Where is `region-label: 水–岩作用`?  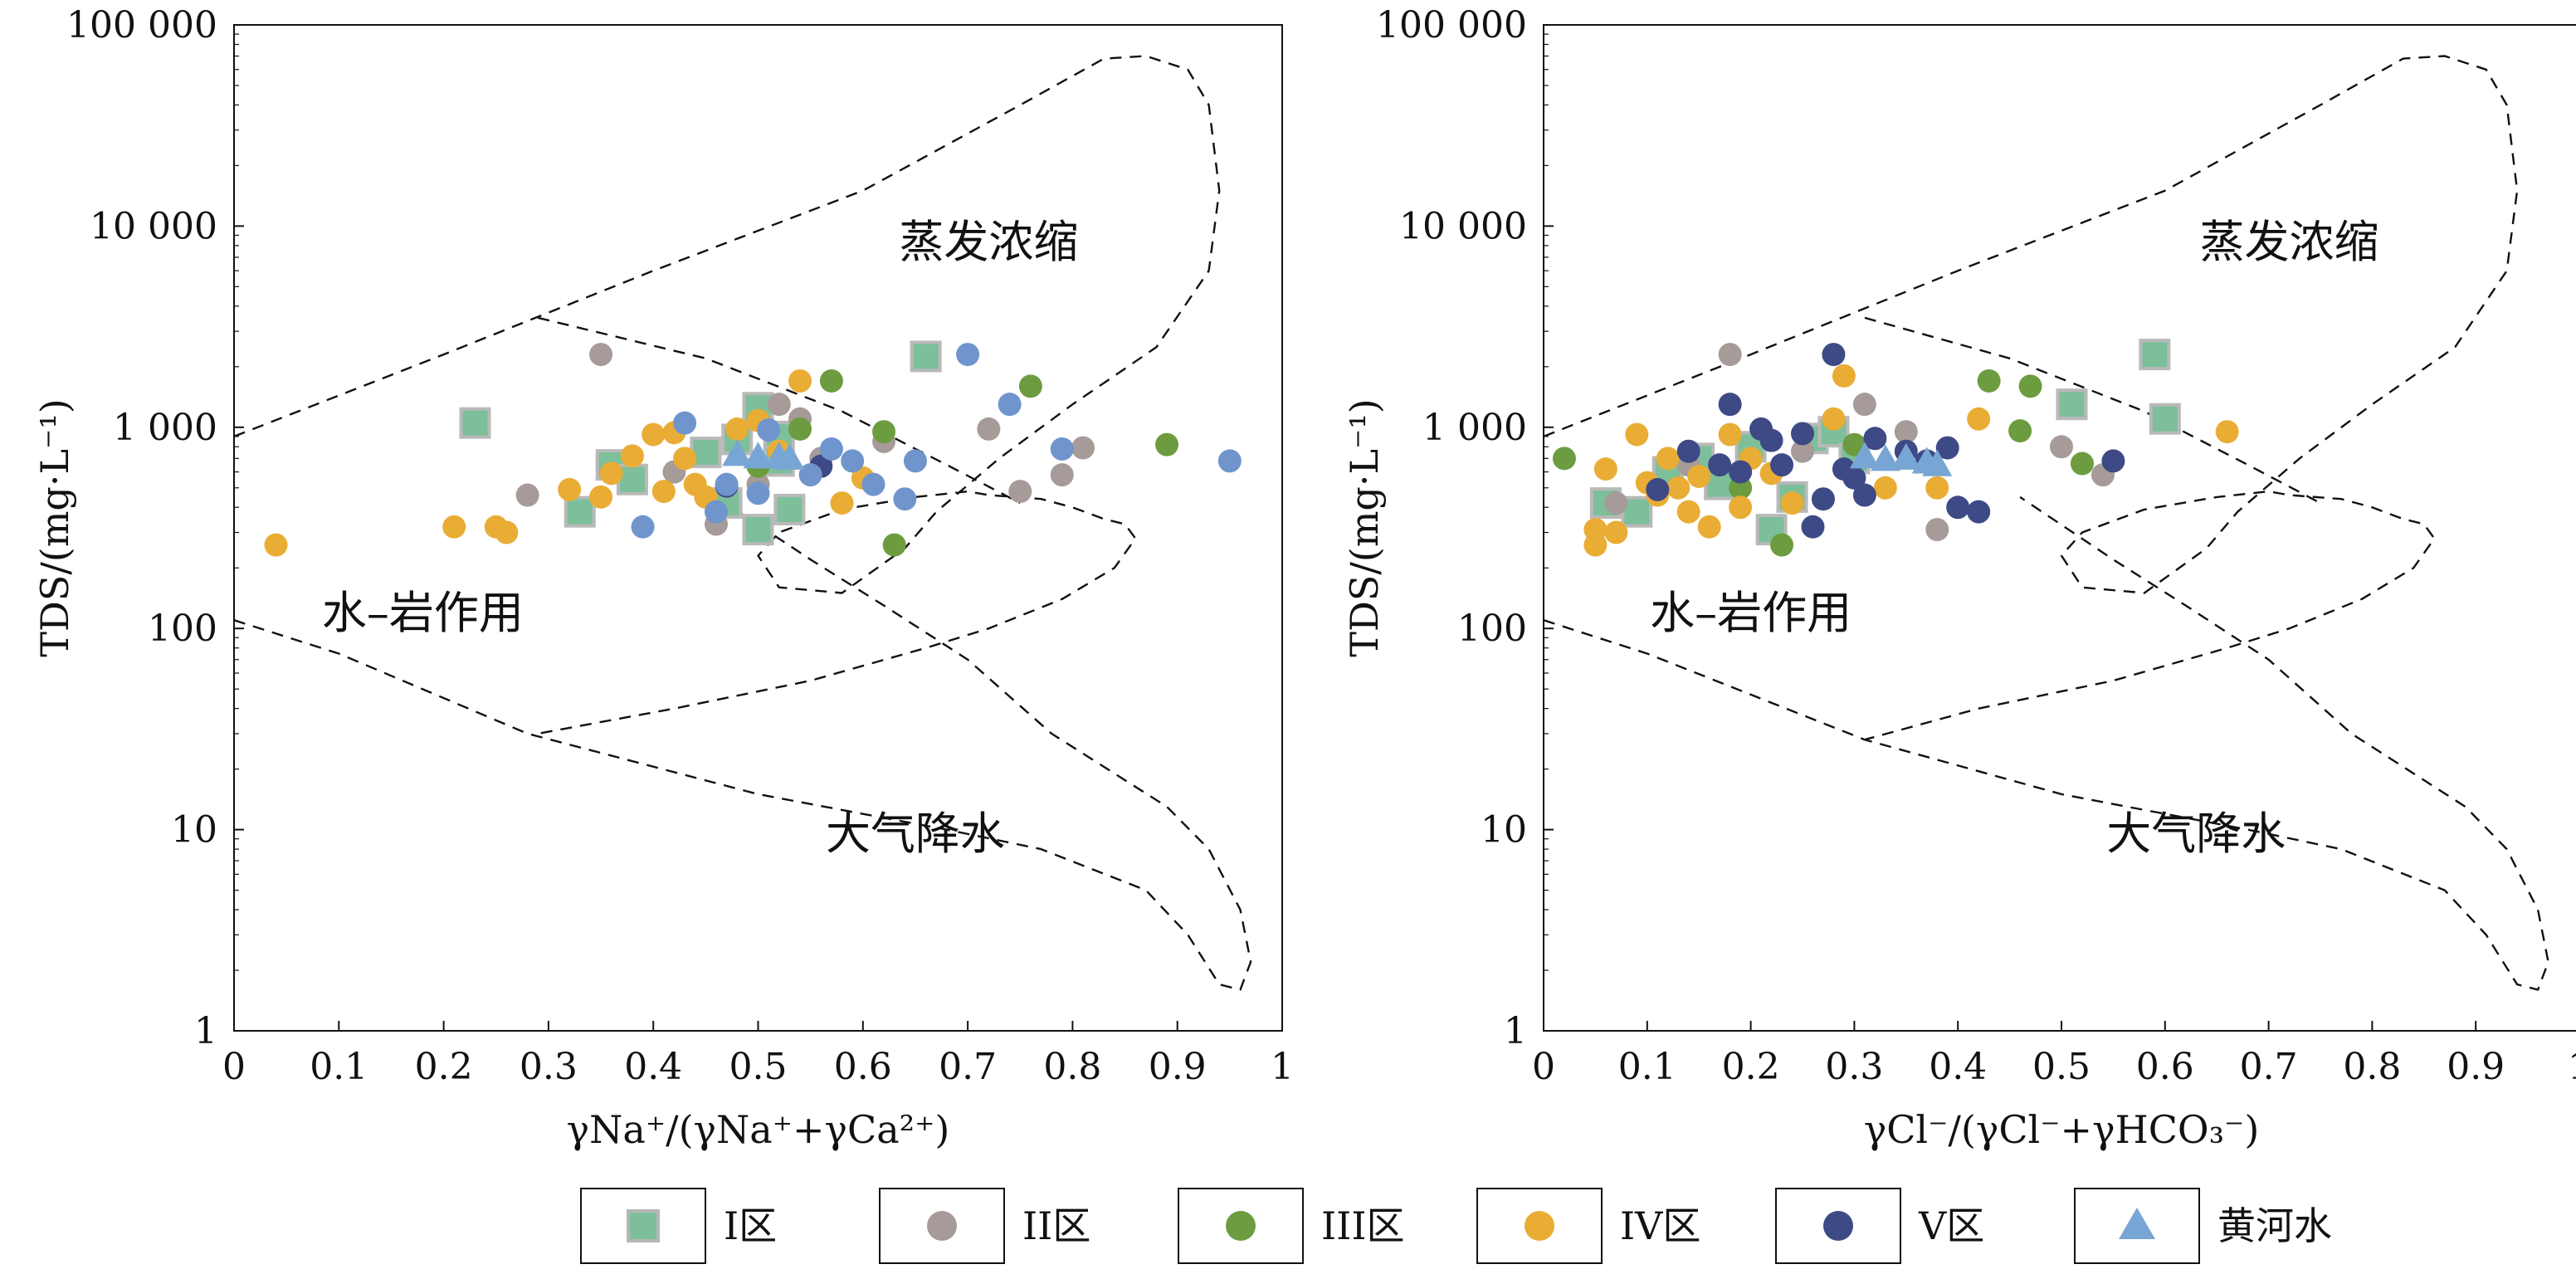
region-label: 水–岩作用 is located at coordinates (423, 613).